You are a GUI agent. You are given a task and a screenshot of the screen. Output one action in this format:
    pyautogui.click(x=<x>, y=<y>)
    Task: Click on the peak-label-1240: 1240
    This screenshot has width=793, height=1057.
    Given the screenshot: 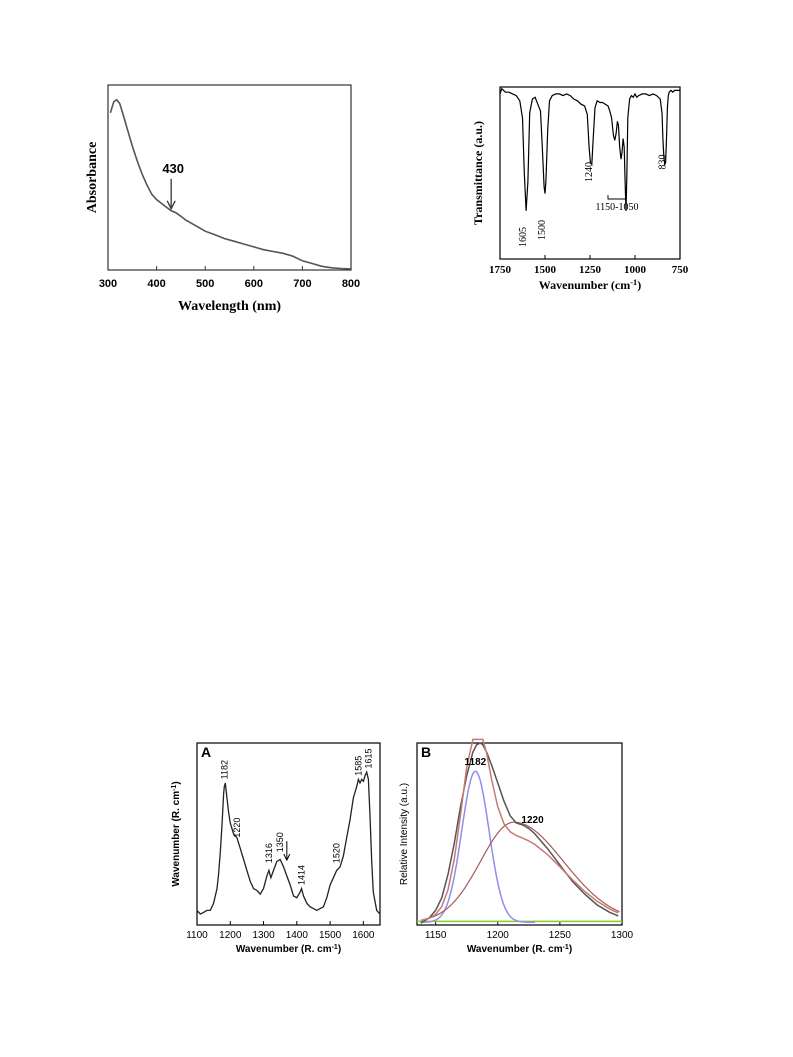 What is the action you would take?
    pyautogui.click(x=589, y=172)
    